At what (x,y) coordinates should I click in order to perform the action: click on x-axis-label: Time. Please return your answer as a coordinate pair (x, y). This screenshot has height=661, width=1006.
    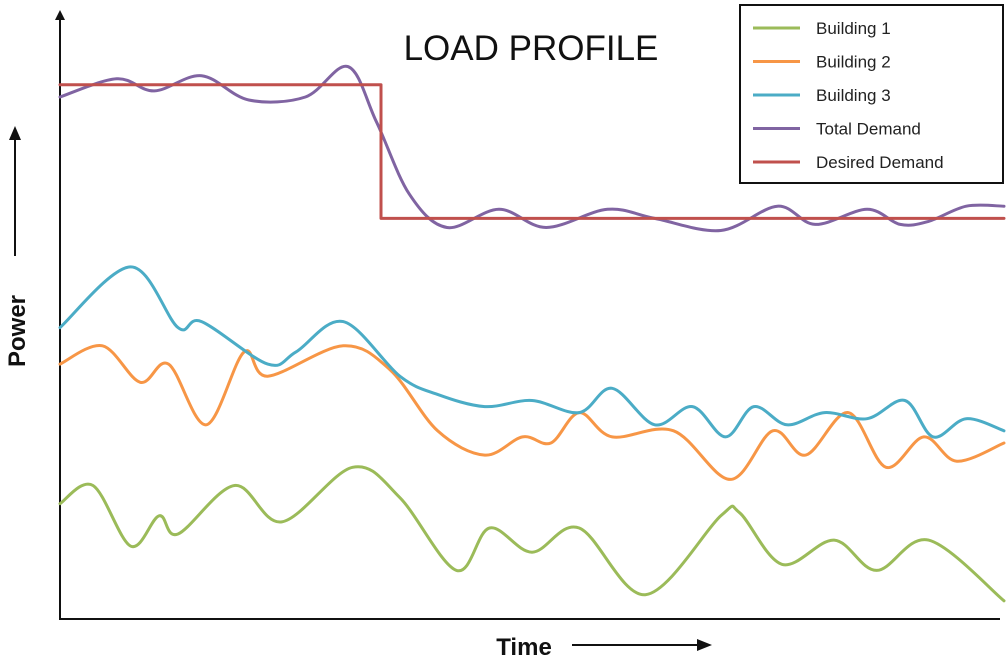
    Looking at the image, I should click on (524, 647).